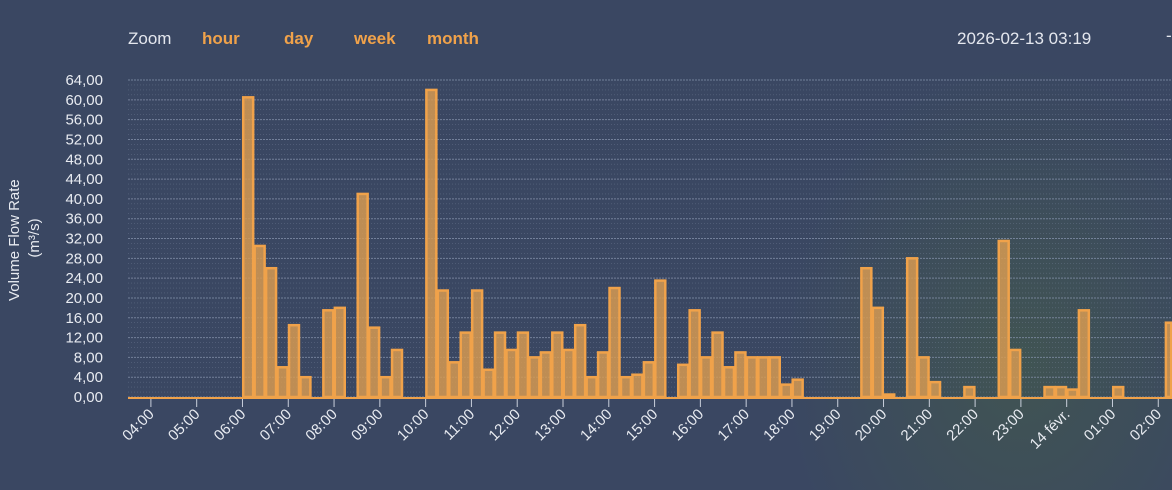 The image size is (1172, 490). Describe the element at coordinates (84, 80) in the screenshot. I see `y-tick-label: 64,00` at that location.